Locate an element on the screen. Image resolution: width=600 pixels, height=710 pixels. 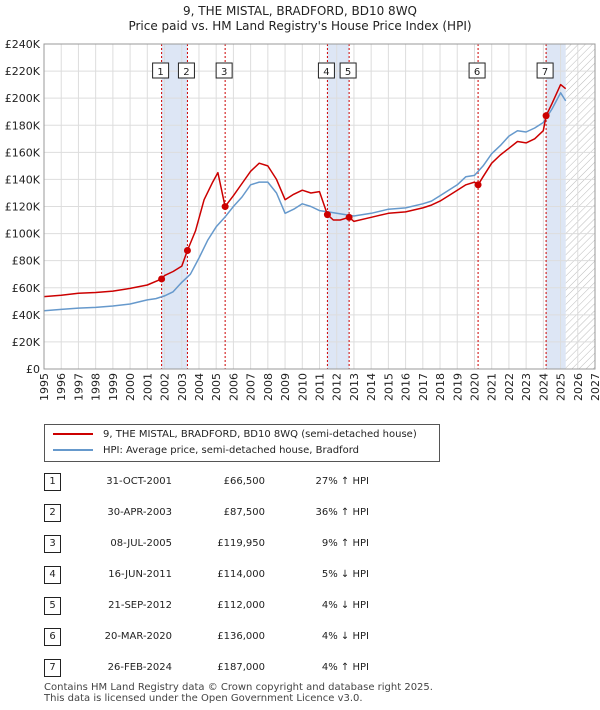
sale-price: £66,500 is located at coordinates (244, 481).